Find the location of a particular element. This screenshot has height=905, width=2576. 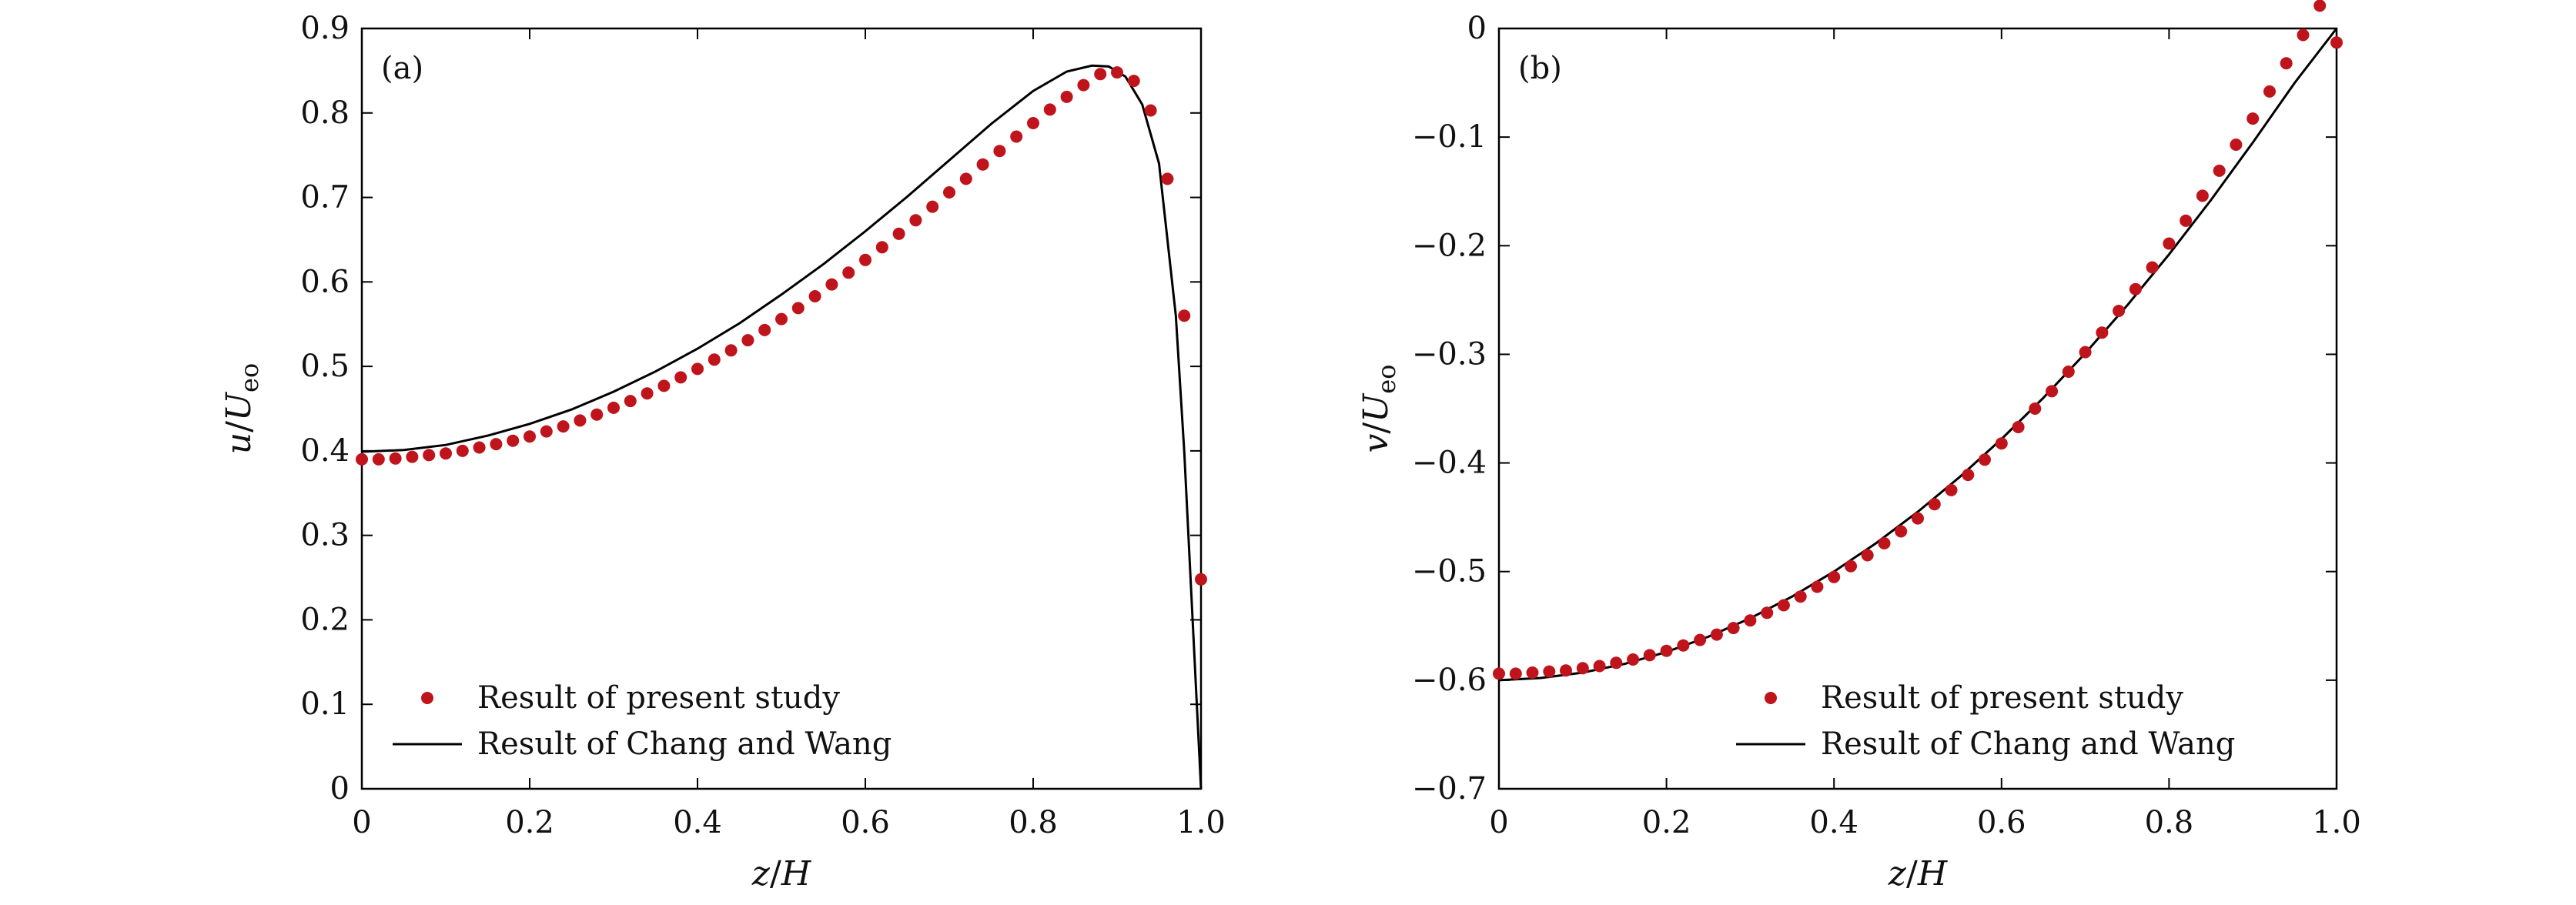

x-tick-label: 0.6 is located at coordinates (866, 822).